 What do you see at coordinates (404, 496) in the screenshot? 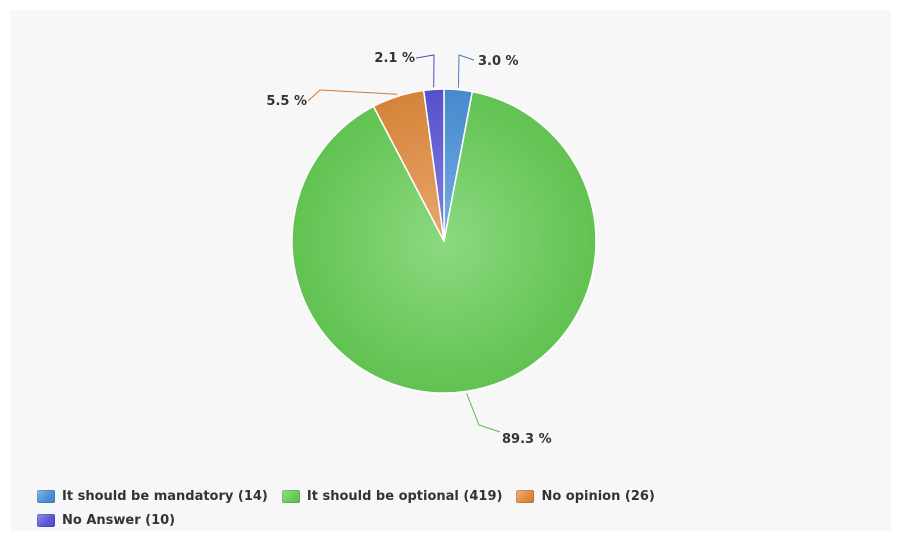
I see `legend-label: It should be optional (419)` at bounding box center [404, 496].